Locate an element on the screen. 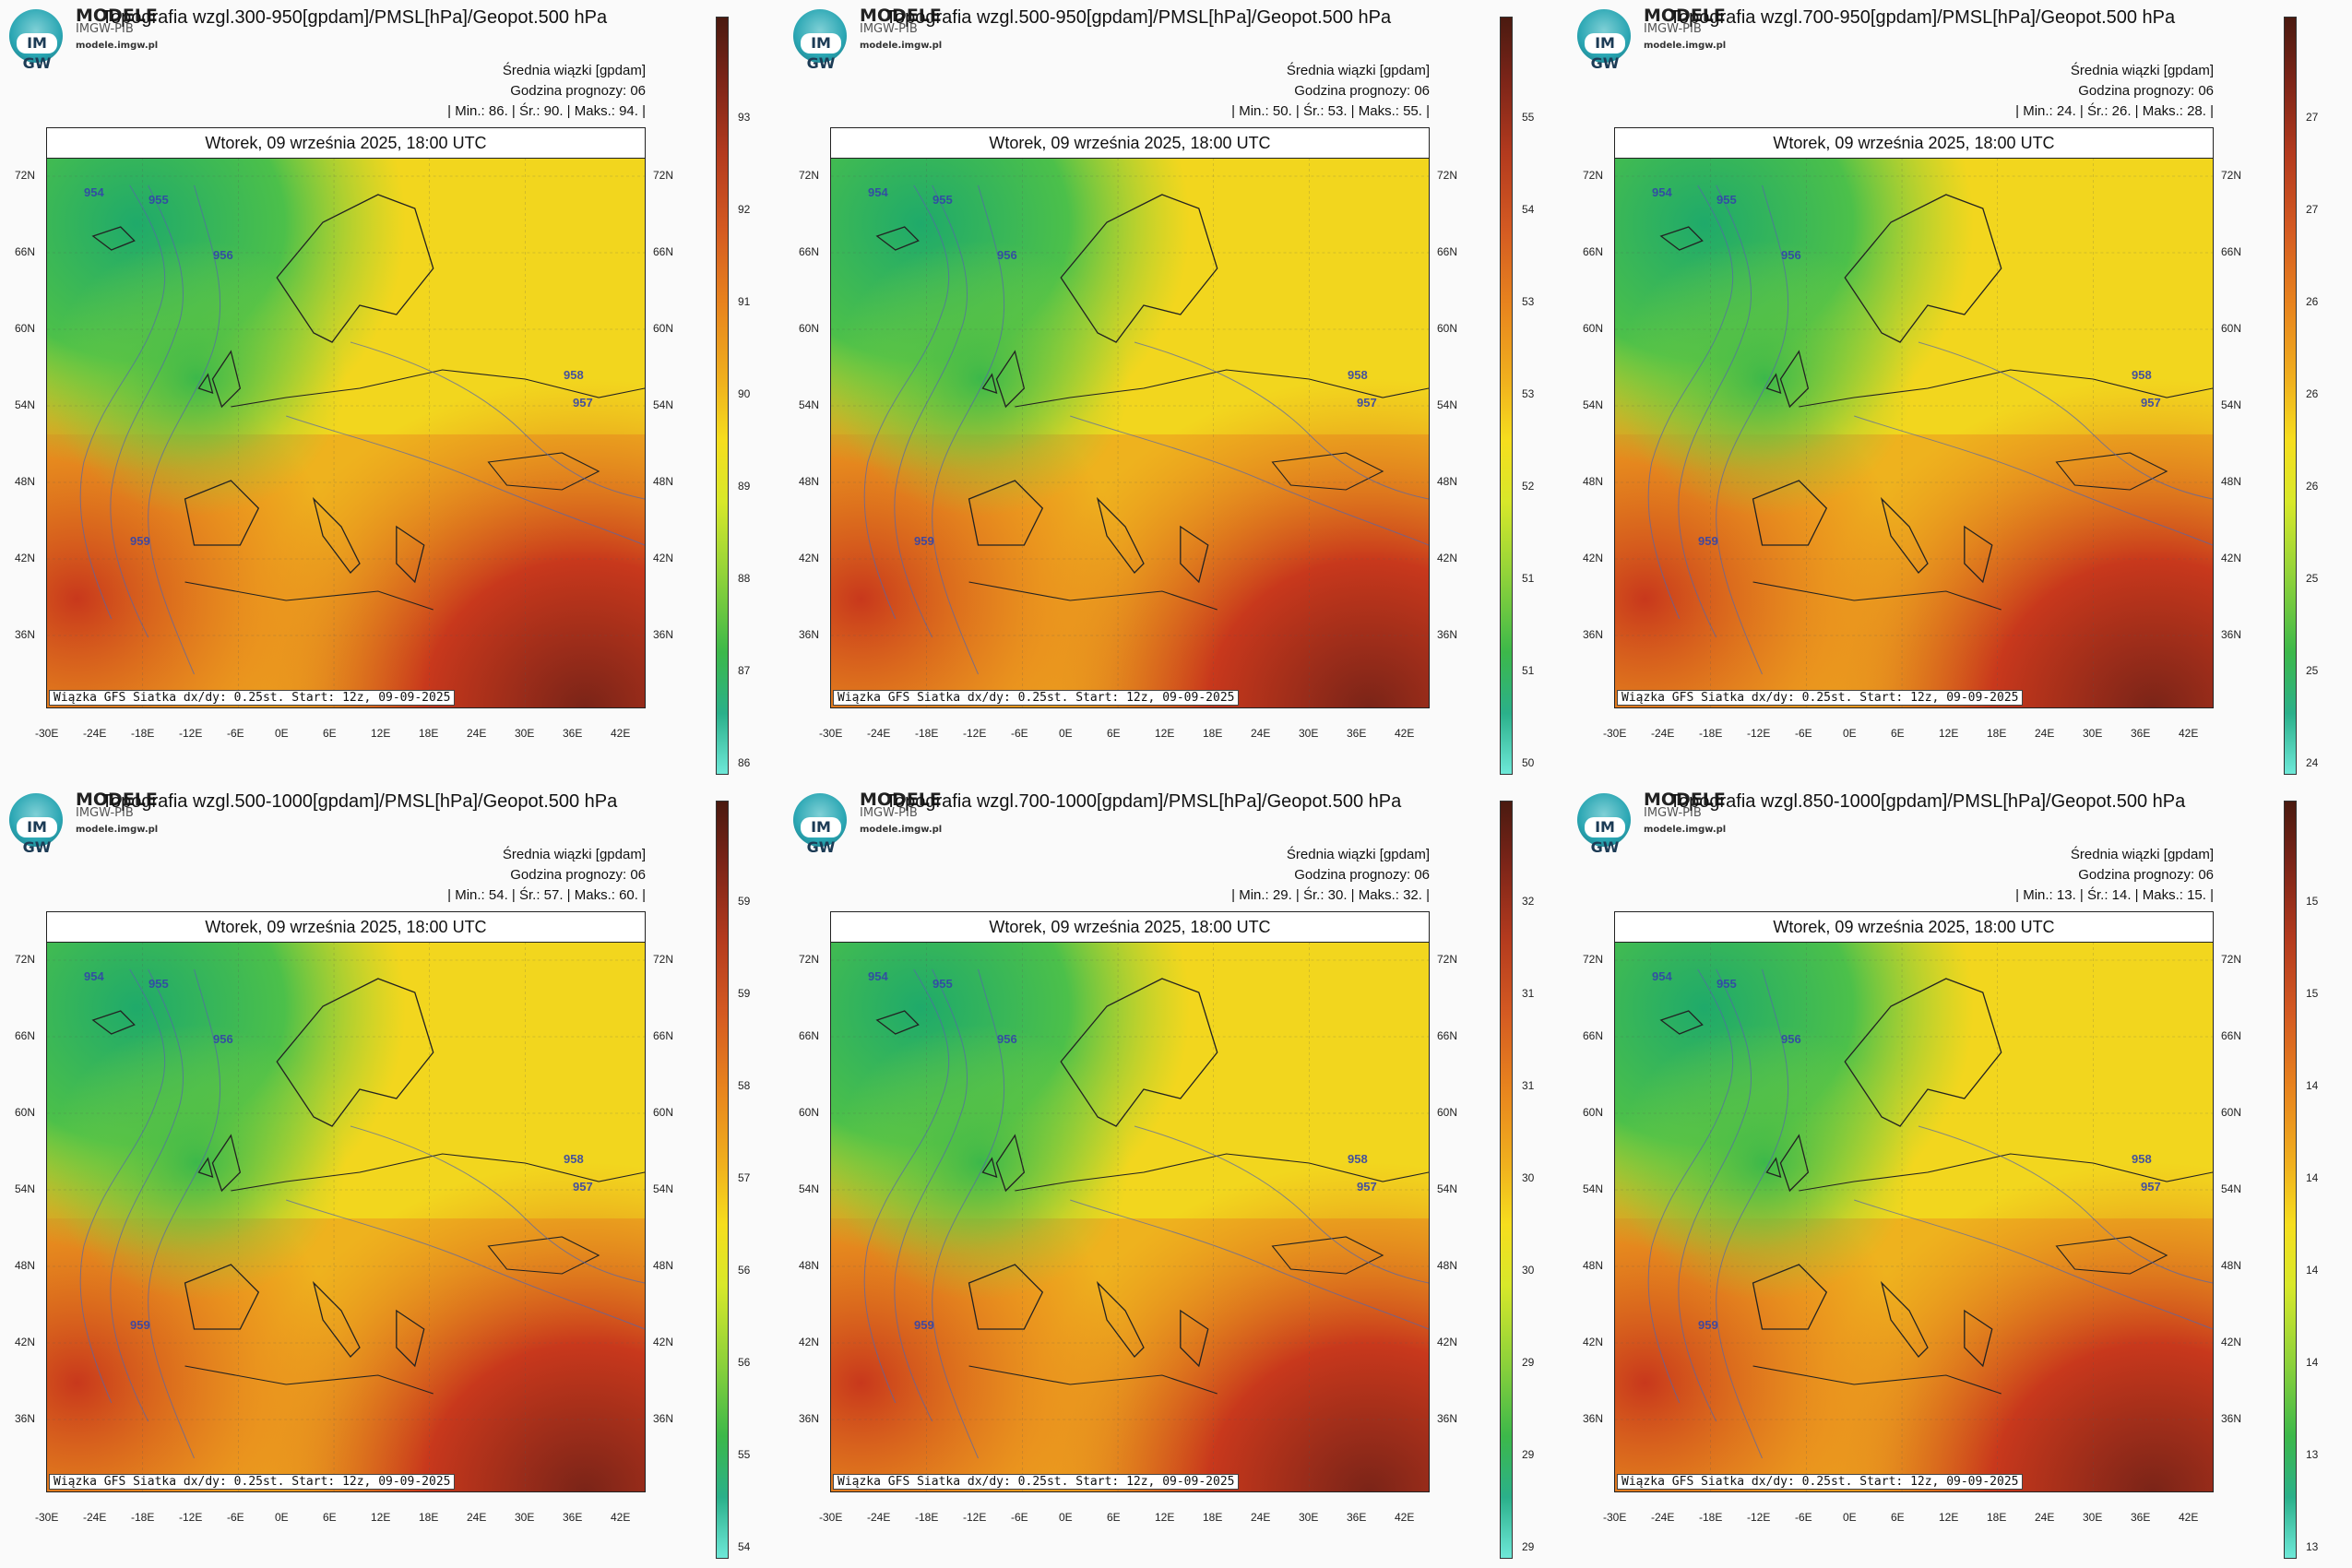 Image resolution: width=2352 pixels, height=1568 pixels. color-scale-tick: 32 is located at coordinates (1528, 901).